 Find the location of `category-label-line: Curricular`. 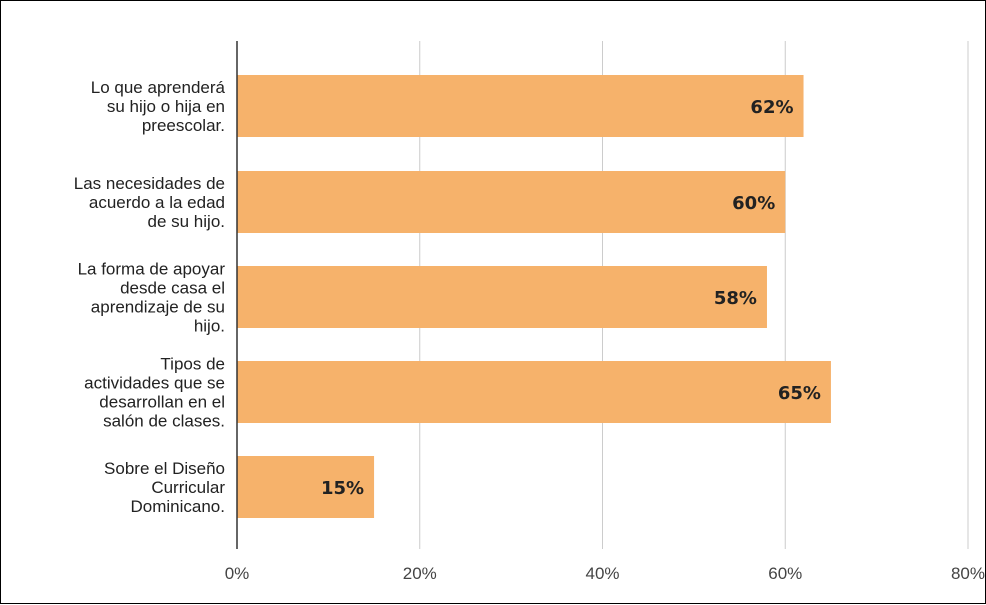

category-label-line: Curricular is located at coordinates (188, 487).